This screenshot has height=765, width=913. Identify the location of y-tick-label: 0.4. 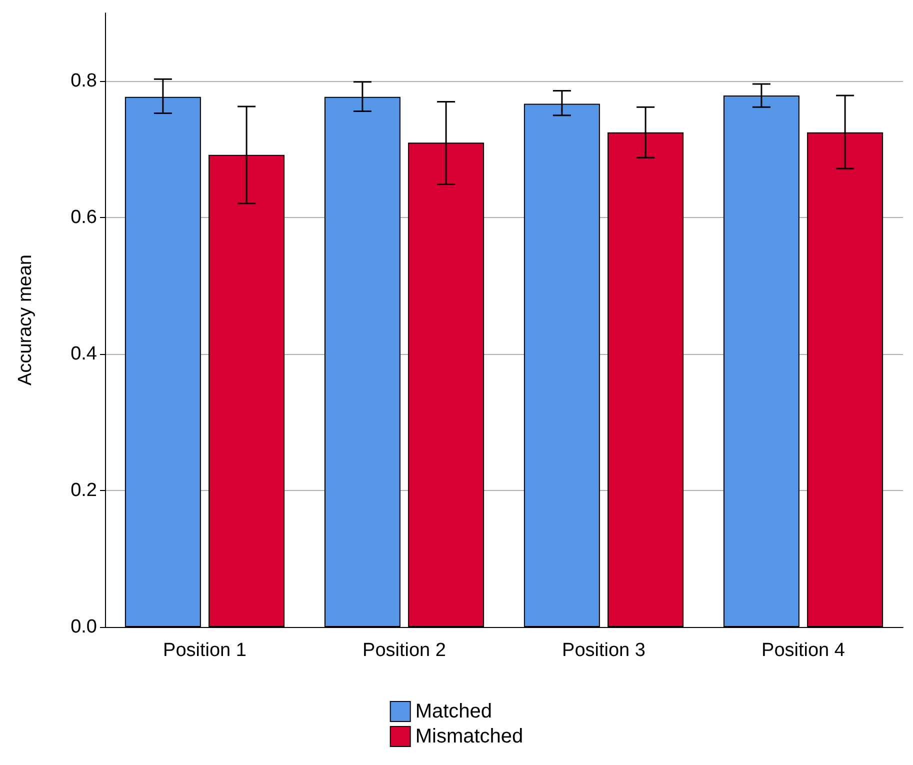
(84, 354).